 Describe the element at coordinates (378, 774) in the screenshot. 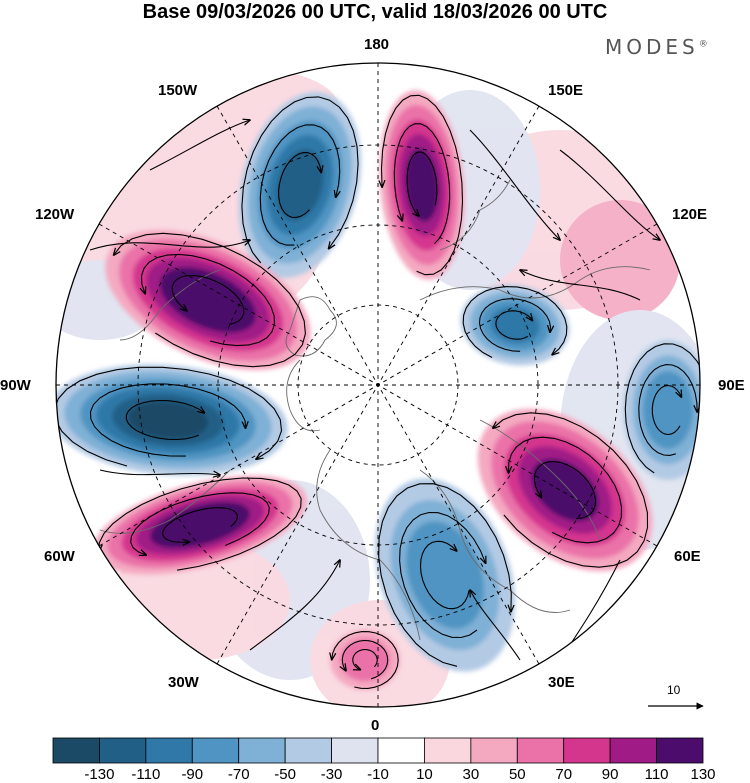

I see `colorbar-tick-label: -10` at that location.